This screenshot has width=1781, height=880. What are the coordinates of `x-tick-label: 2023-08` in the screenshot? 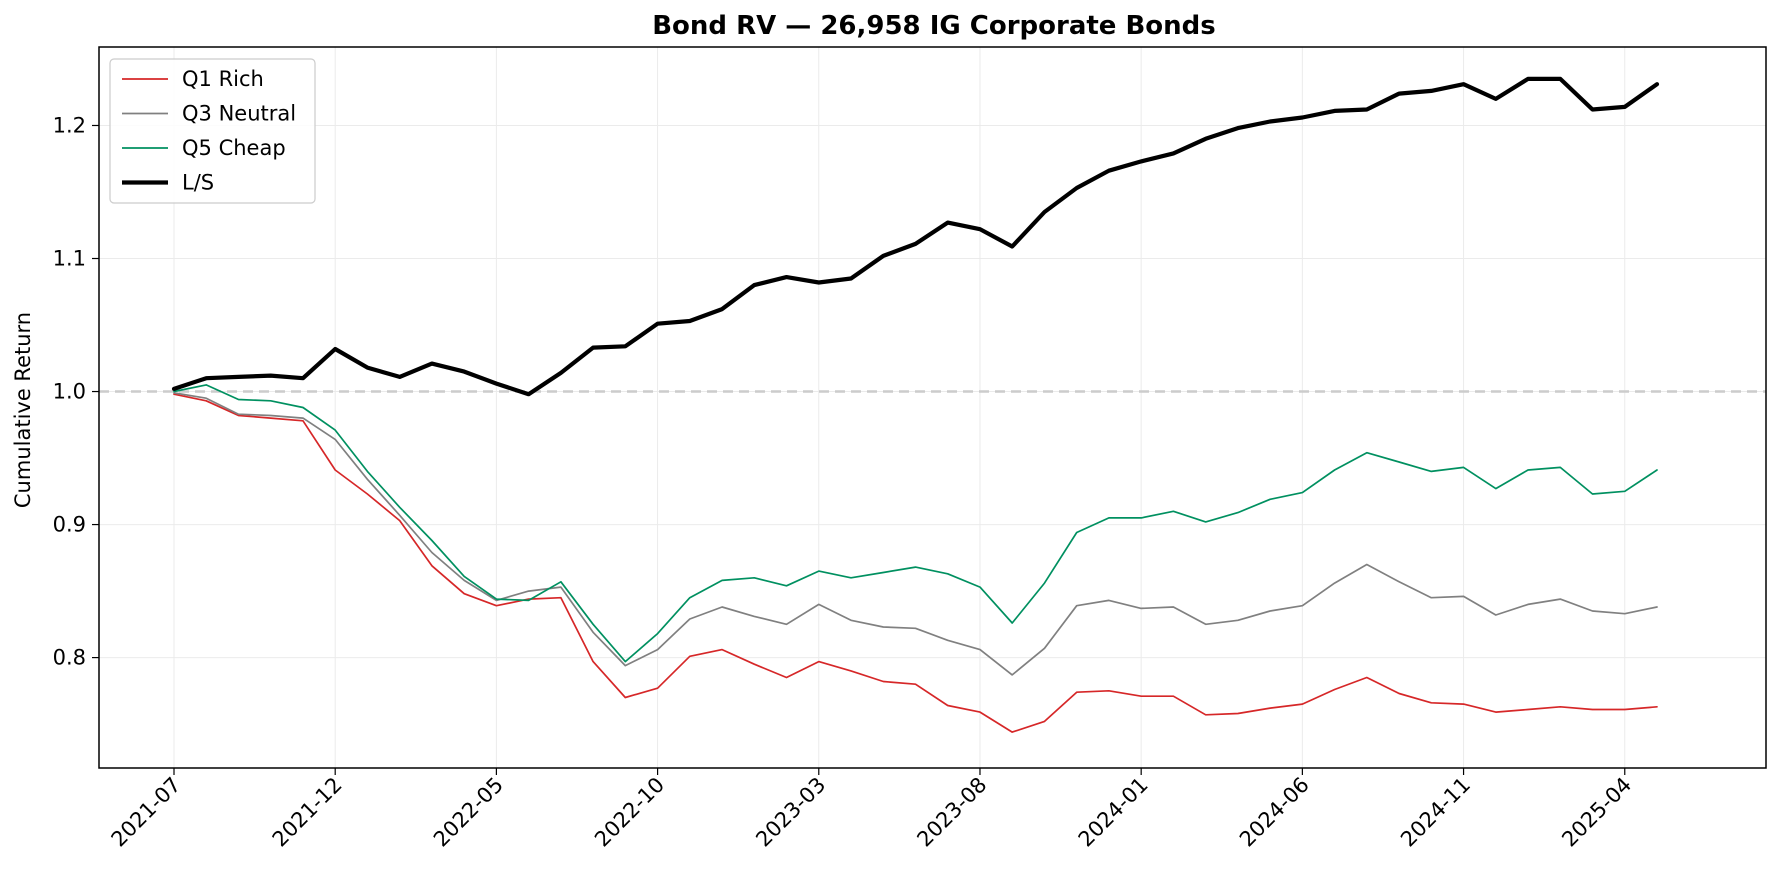 It's located at (951, 812).